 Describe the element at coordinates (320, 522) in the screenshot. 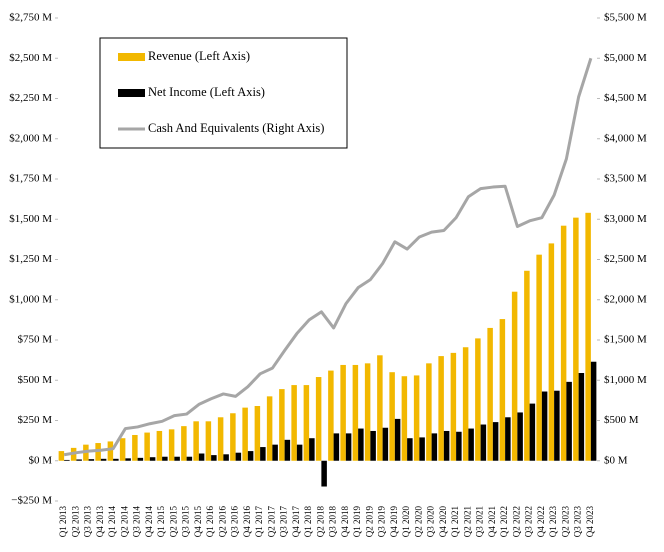

I see `x-tick-label: Q2 2018` at that location.